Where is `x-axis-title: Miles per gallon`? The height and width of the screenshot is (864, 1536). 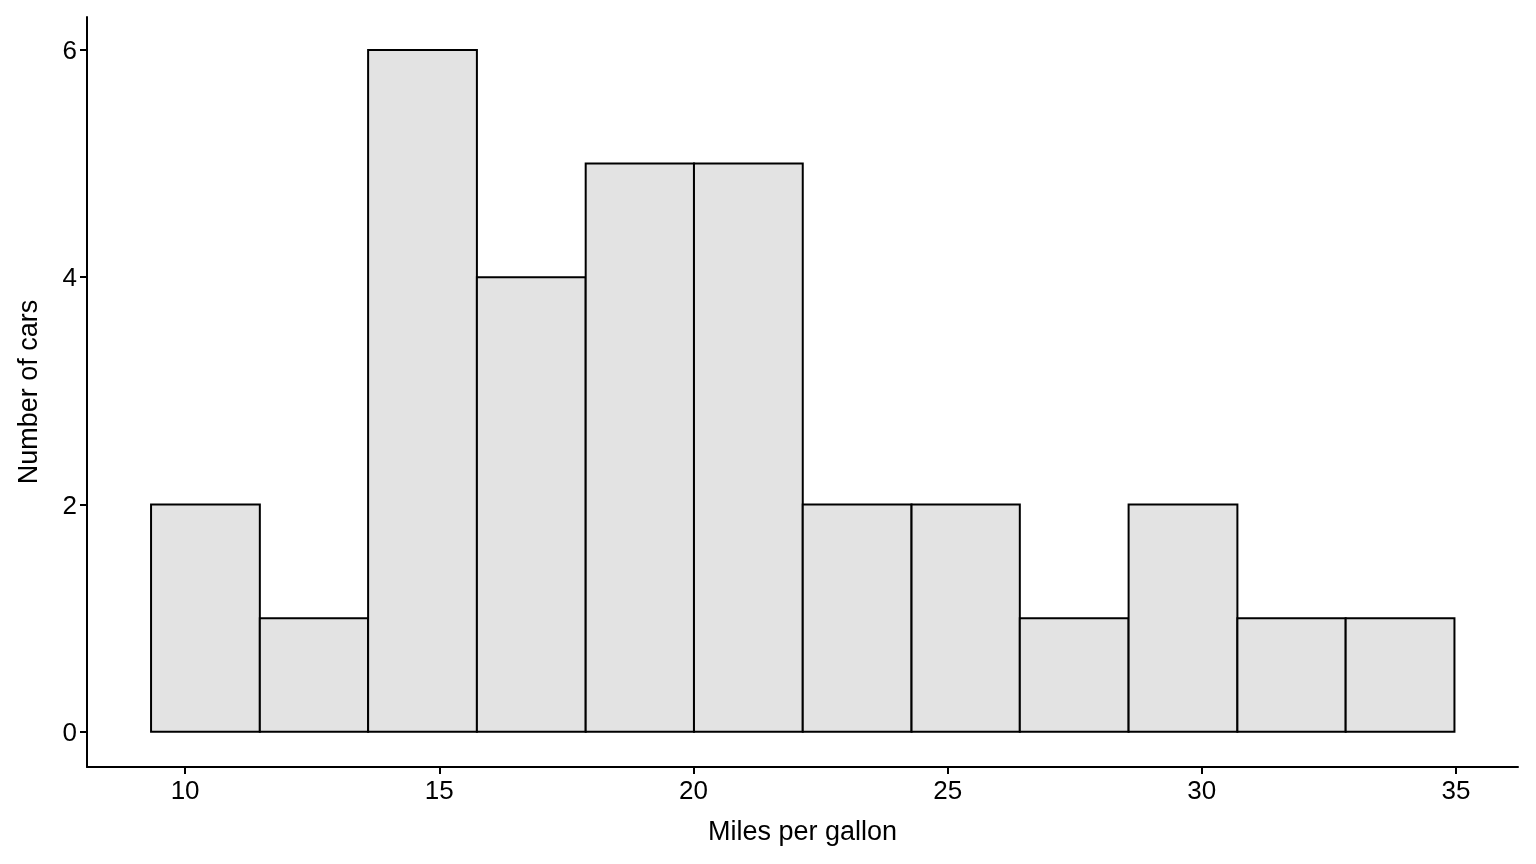 x-axis-title: Miles per gallon is located at coordinates (802, 830).